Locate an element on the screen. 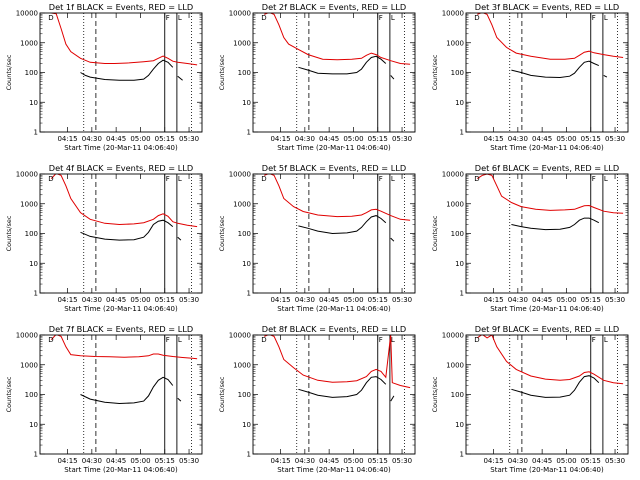  chart-title: Det 6f BLACK = Events, RED = LLD is located at coordinates (547, 168).